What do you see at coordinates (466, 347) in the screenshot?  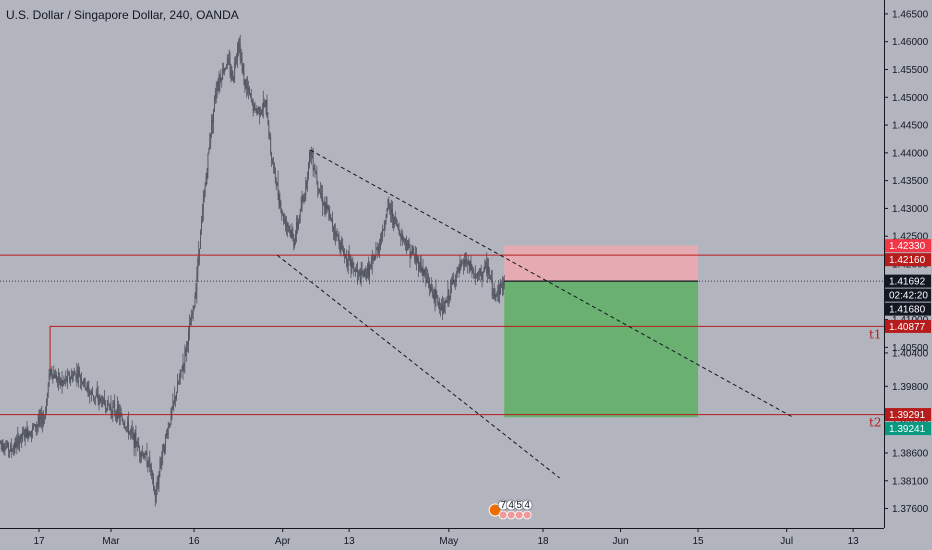 I see `target-line-t1` at bounding box center [466, 347].